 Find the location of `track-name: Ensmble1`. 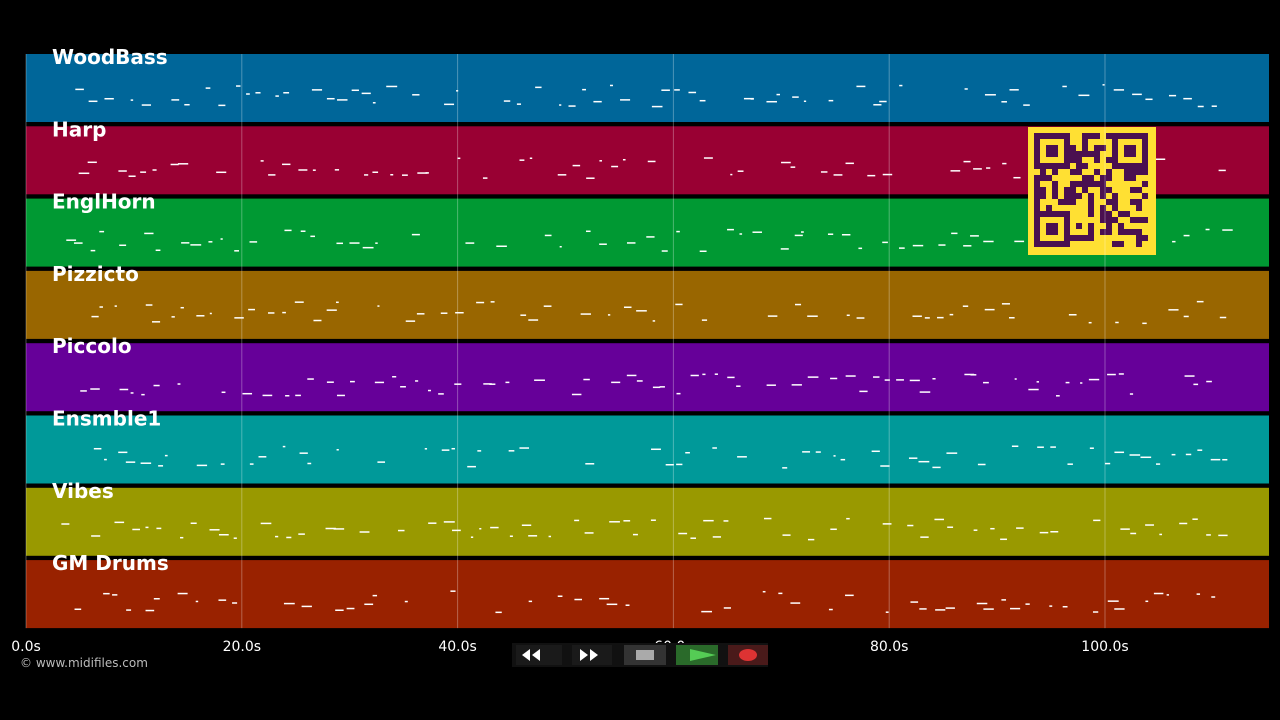

track-name: Ensmble1 is located at coordinates (106, 419).